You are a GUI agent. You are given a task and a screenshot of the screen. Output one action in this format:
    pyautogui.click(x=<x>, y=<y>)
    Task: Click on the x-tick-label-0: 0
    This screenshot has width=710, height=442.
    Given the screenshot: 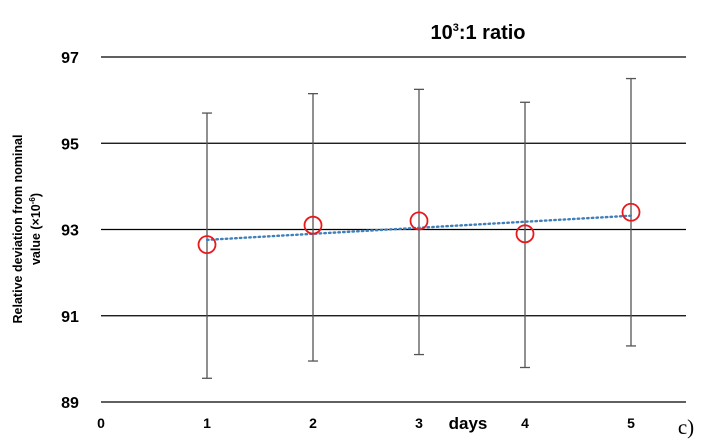 What is the action you would take?
    pyautogui.click(x=101, y=423)
    